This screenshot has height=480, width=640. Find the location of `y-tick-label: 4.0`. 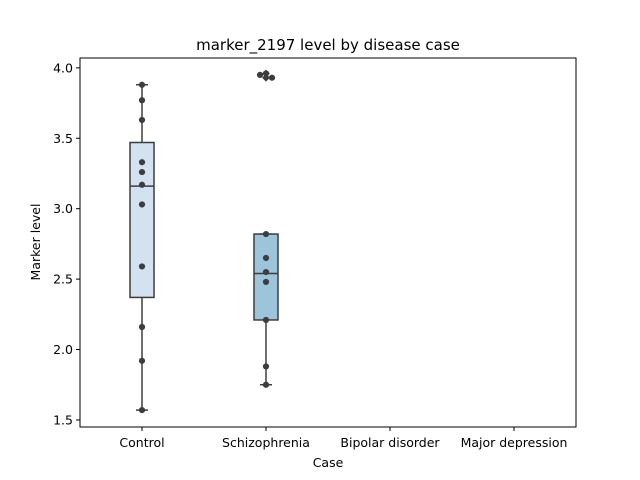

y-tick-label: 4.0 is located at coordinates (63, 67).